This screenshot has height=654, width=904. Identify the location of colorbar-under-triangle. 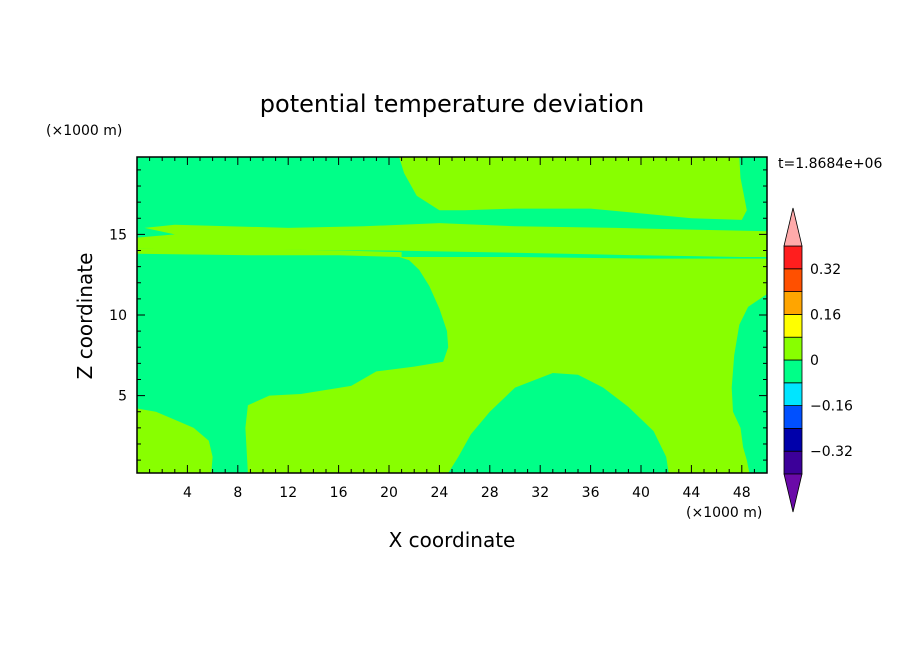
(793, 493).